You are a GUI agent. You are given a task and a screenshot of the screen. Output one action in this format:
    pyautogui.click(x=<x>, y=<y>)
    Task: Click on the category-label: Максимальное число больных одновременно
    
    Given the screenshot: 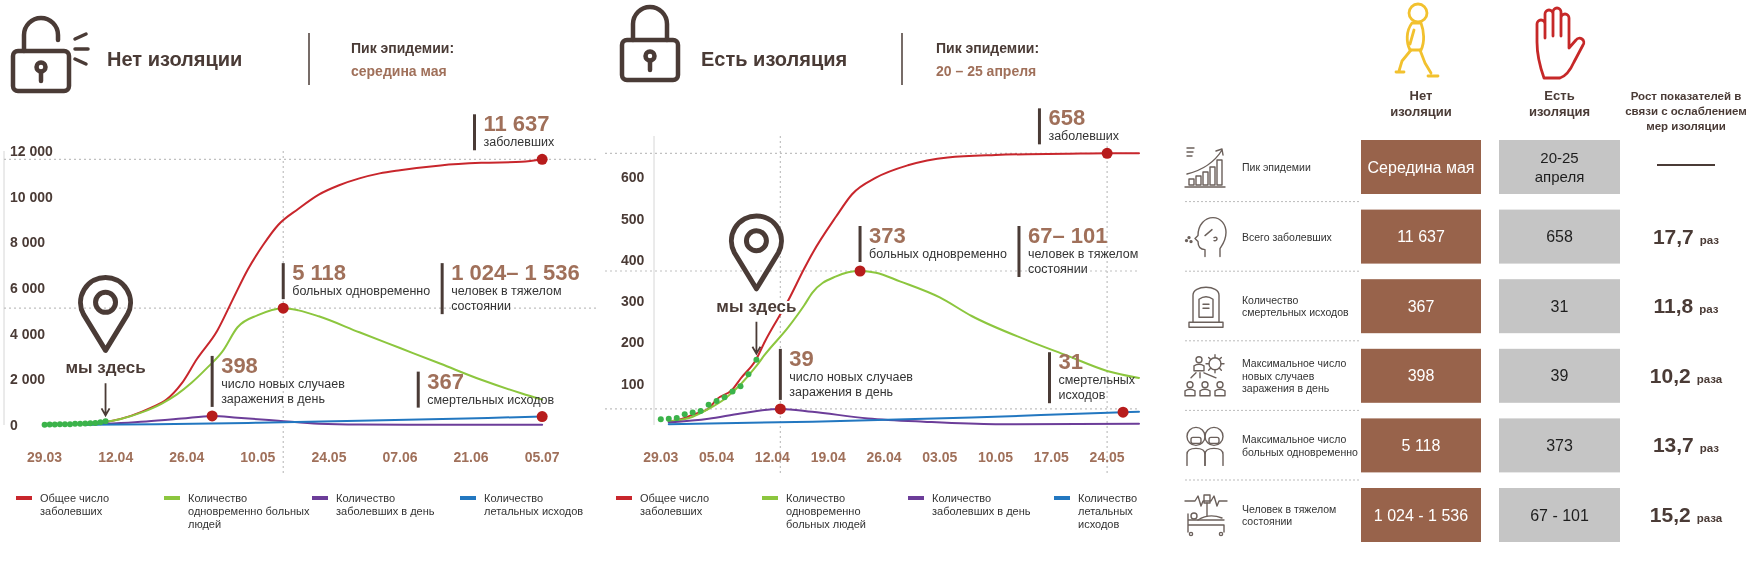 What is the action you would take?
    pyautogui.click(x=1300, y=445)
    